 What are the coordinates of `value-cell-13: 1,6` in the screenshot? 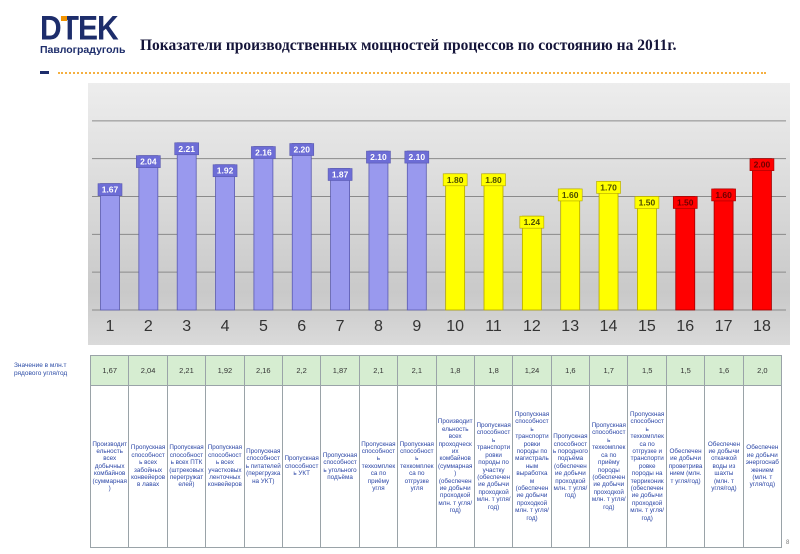 It's located at (571, 371).